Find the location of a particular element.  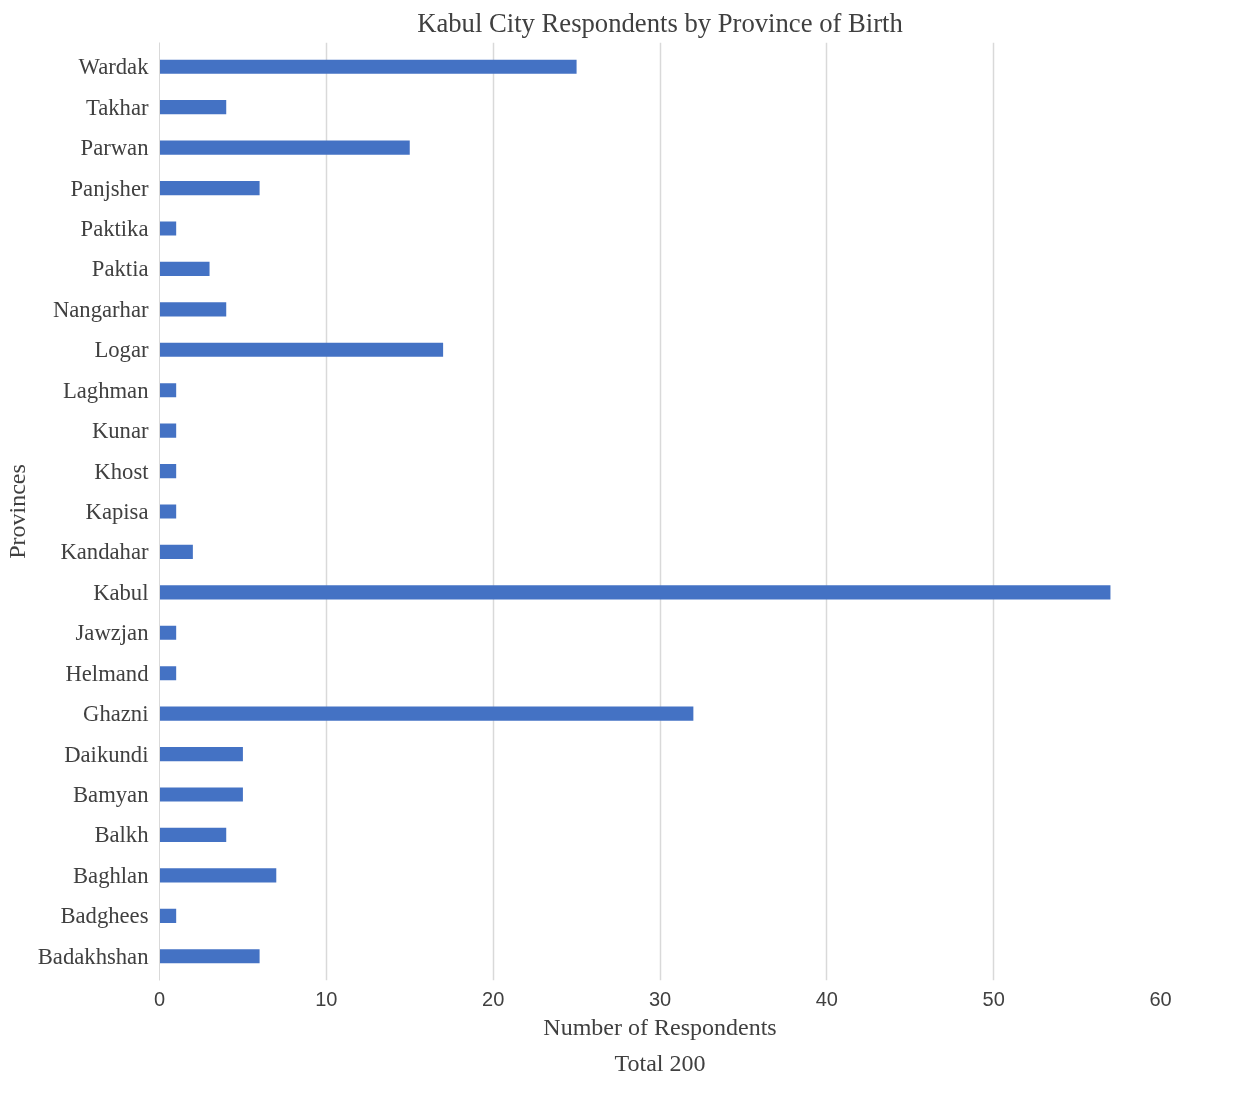

y-tick-label: Wardak is located at coordinates (114, 67).